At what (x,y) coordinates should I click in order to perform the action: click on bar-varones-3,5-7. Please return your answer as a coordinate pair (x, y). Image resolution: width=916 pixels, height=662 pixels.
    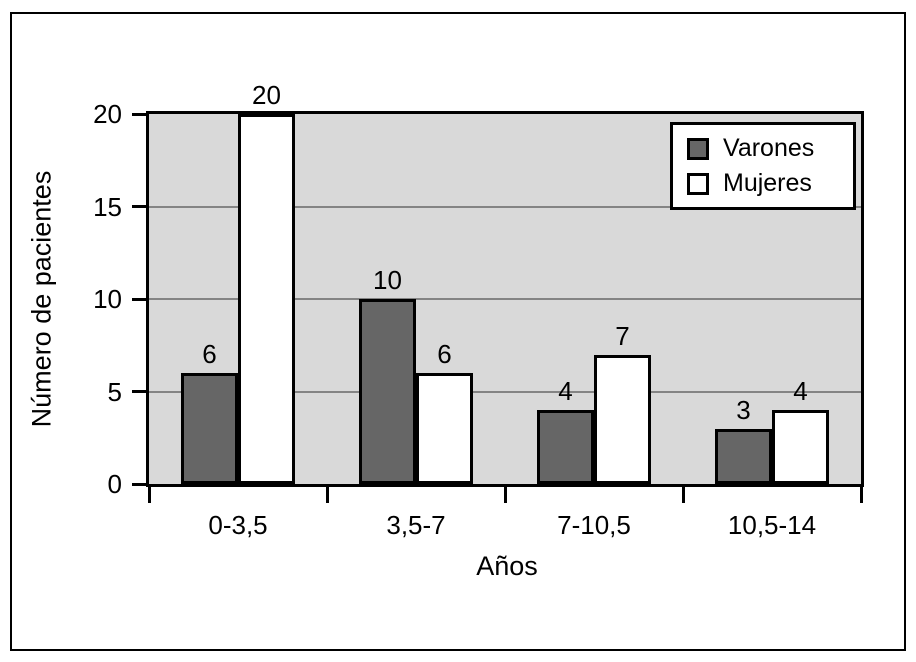
    Looking at the image, I should click on (387, 391).